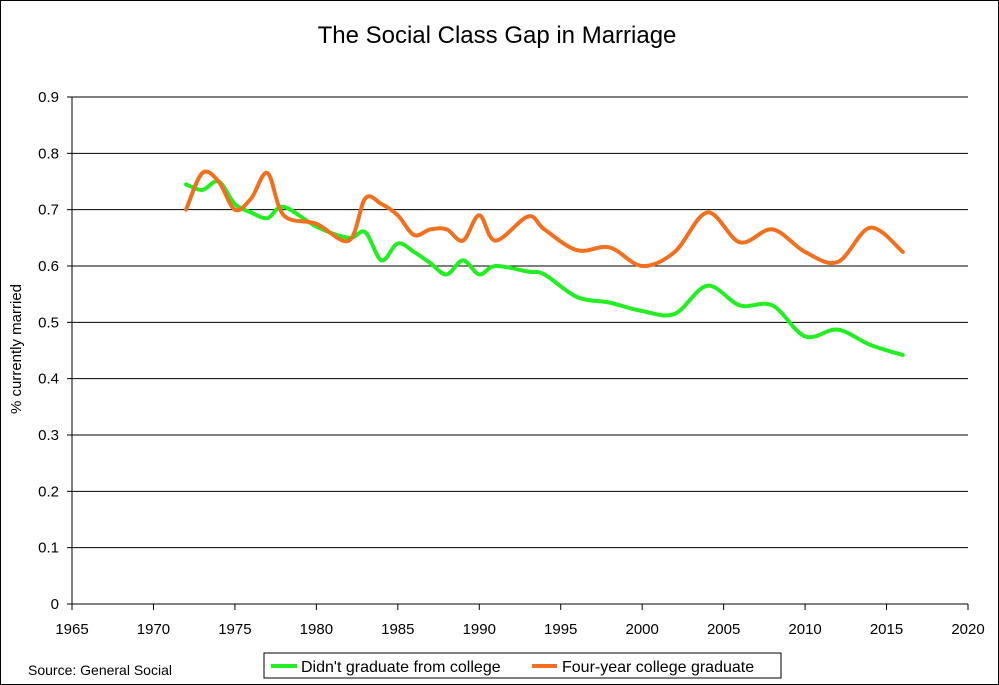  I want to click on x-tick-label: 1965, so click(71, 629).